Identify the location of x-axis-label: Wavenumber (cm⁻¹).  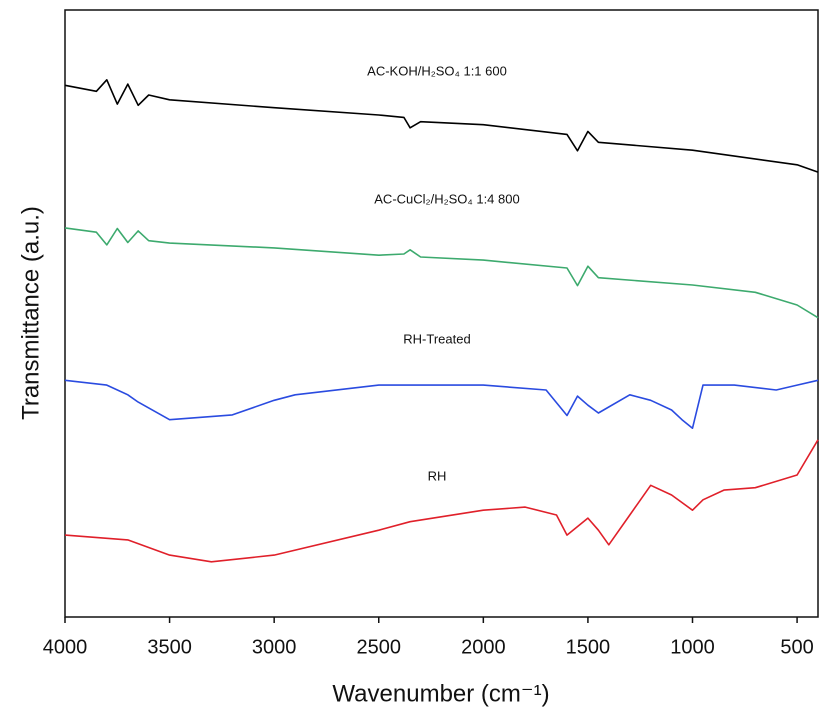
(440, 693).